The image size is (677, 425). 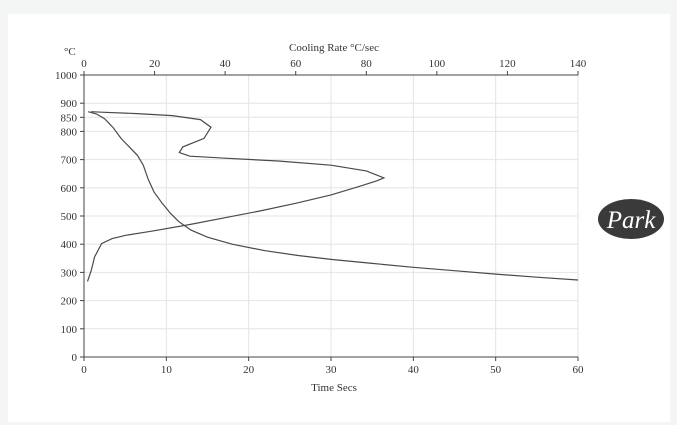 What do you see at coordinates (75, 358) in the screenshot?
I see `y-tick-label: 0` at bounding box center [75, 358].